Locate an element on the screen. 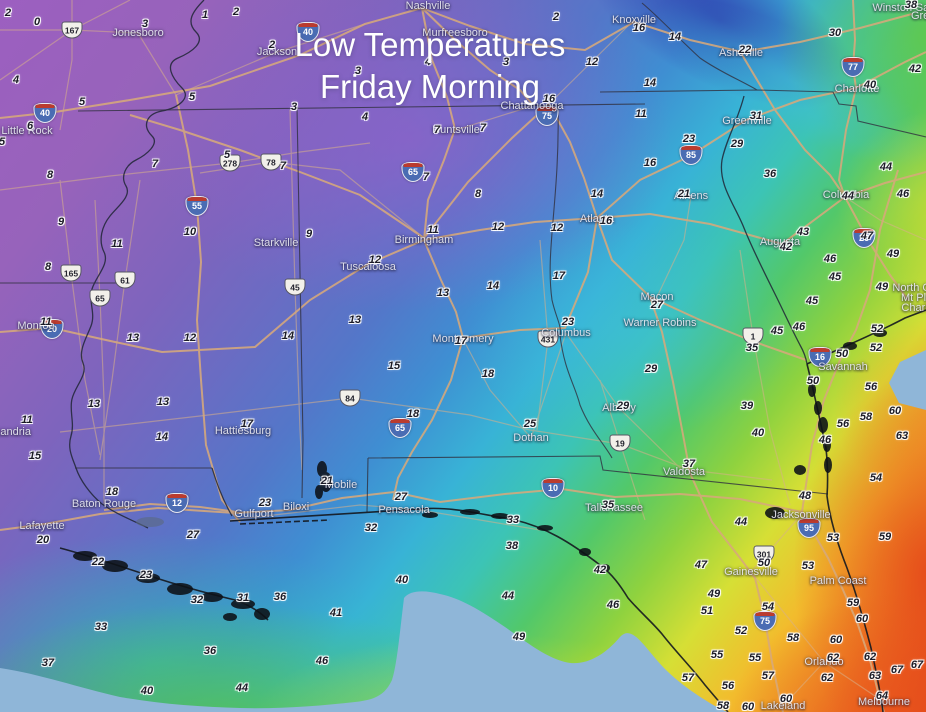 The width and height of the screenshot is (926, 712). temp-label: 41 is located at coordinates (336, 613).